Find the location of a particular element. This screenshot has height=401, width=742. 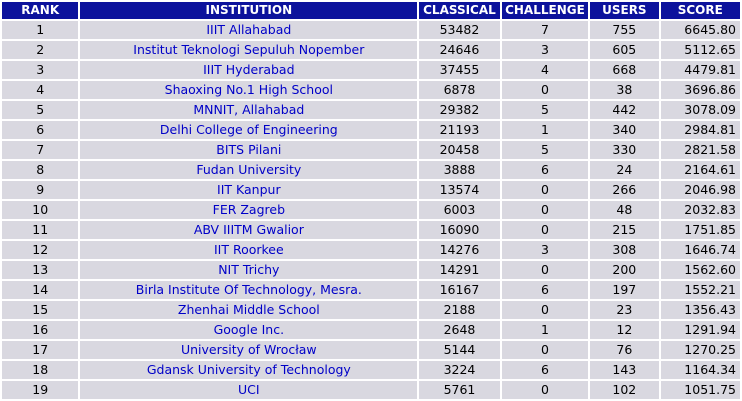

institution-cell: ABV IIITM Gwalior is located at coordinates (249, 230).